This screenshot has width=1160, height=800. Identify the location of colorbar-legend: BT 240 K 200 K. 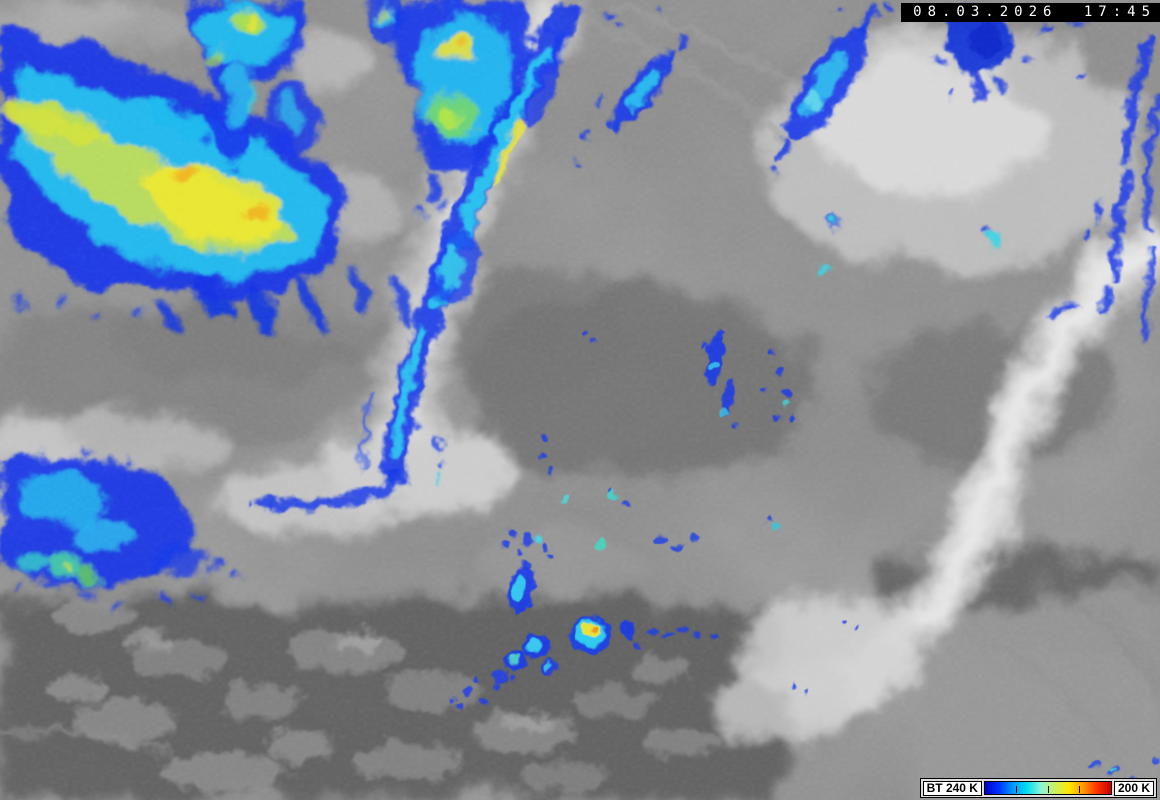
(1038, 788).